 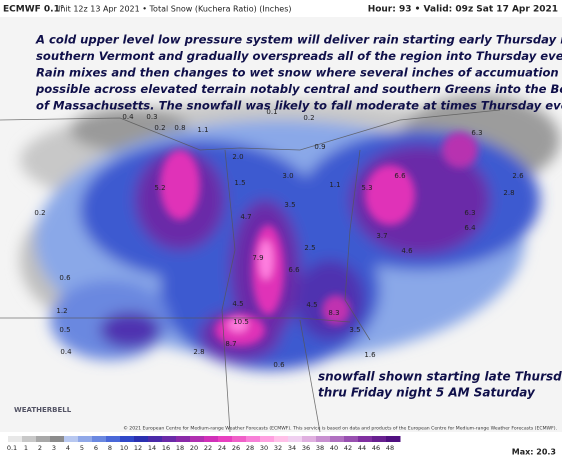 What do you see at coordinates (287, 176) in the screenshot?
I see `map-value: 3.0` at bounding box center [287, 176].